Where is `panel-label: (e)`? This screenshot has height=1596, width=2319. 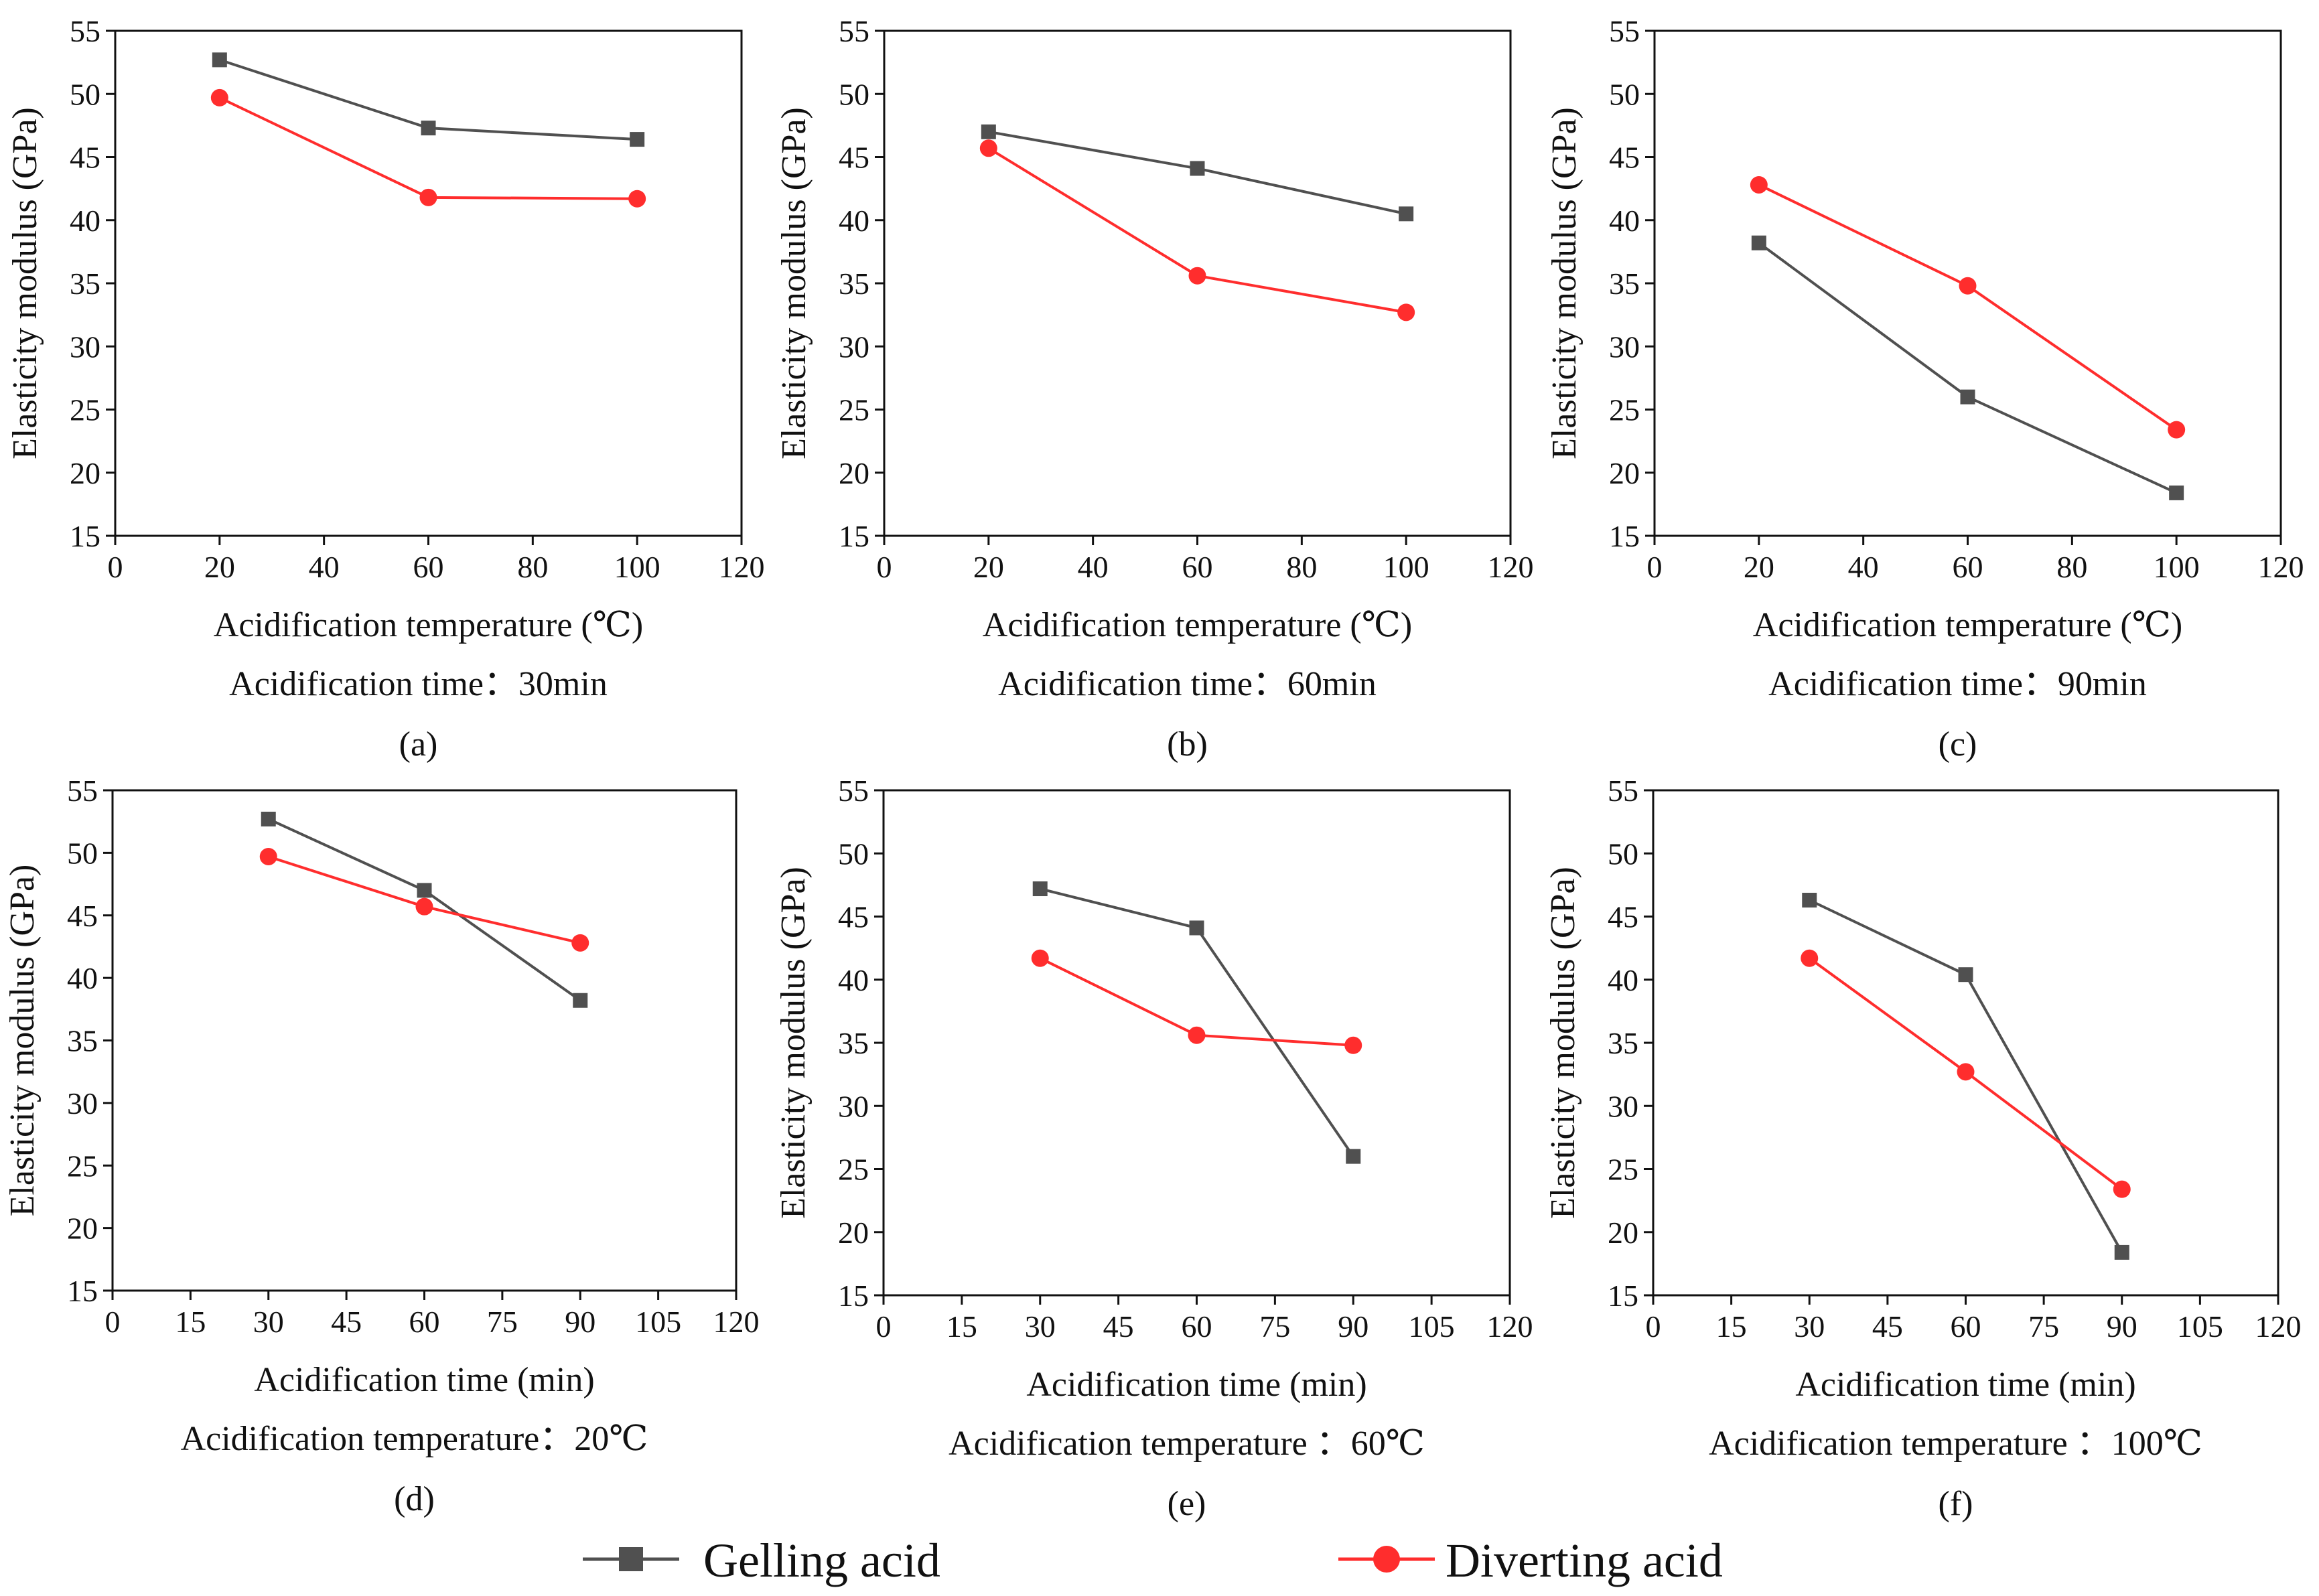
panel-label: (e) is located at coordinates (1187, 1504).